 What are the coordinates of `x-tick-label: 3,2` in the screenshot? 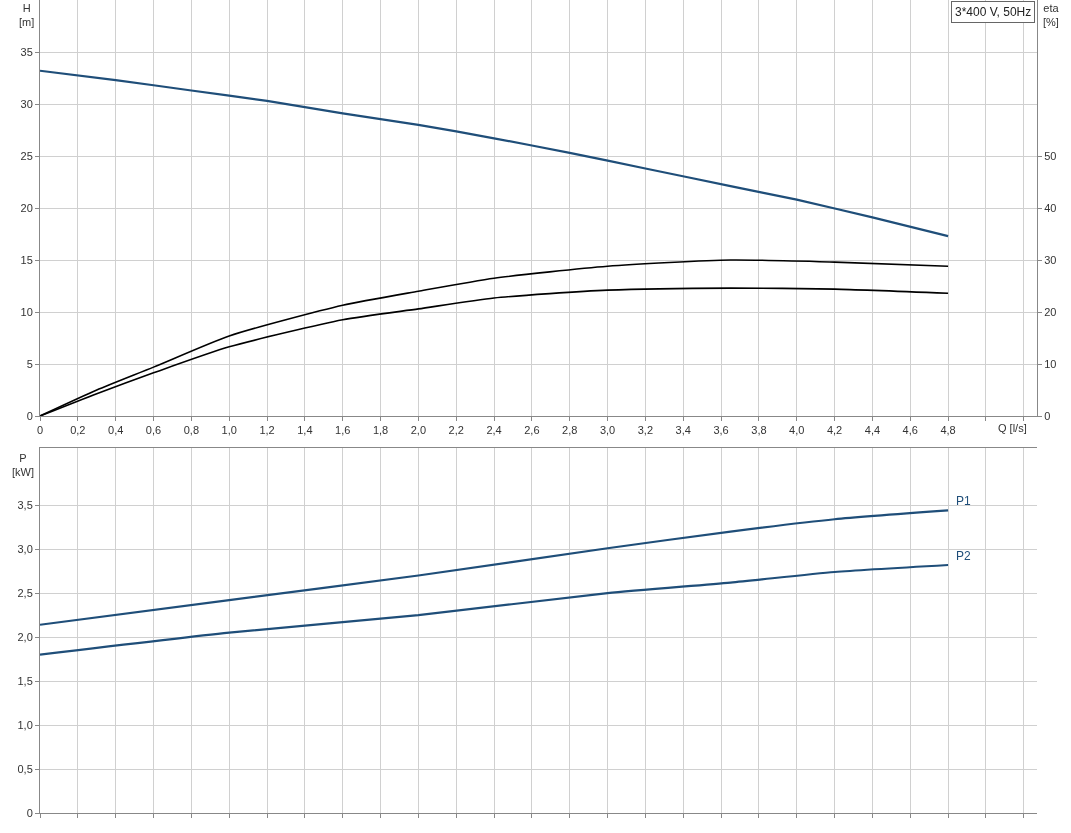 It's located at (645, 430).